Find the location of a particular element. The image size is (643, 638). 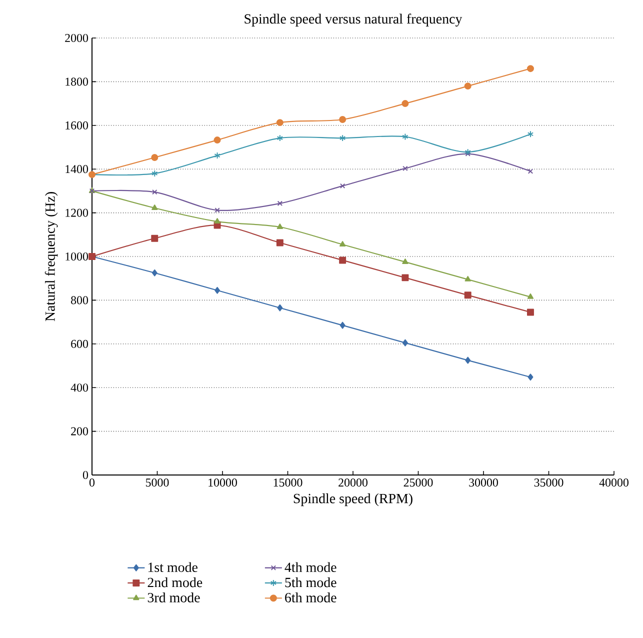

y-tick-label: 1600 is located at coordinates (77, 125).